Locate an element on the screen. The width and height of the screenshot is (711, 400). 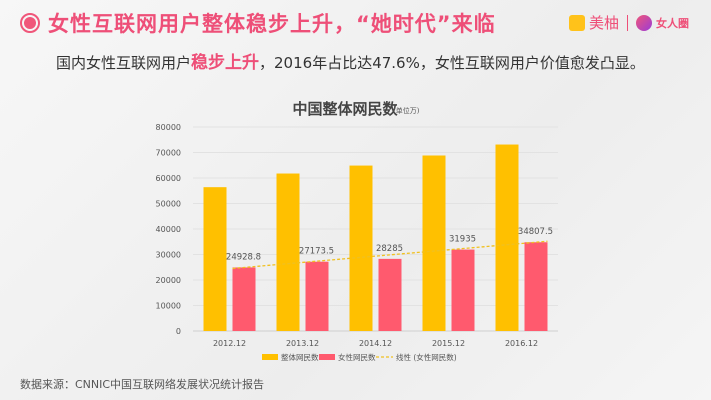
brand-logos: 美柚 女人圈 is located at coordinates (628, 22).